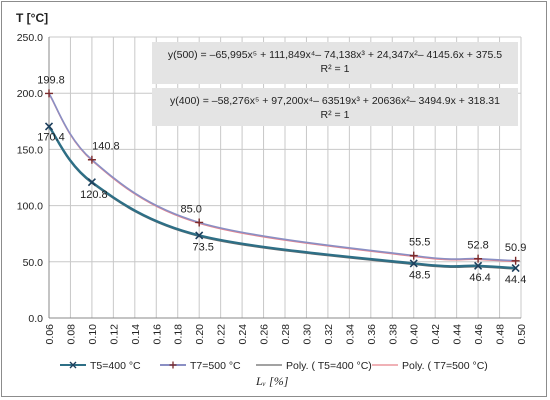  What do you see at coordinates (30, 38) in the screenshot?
I see `y-tick-label: 250.0` at bounding box center [30, 38].